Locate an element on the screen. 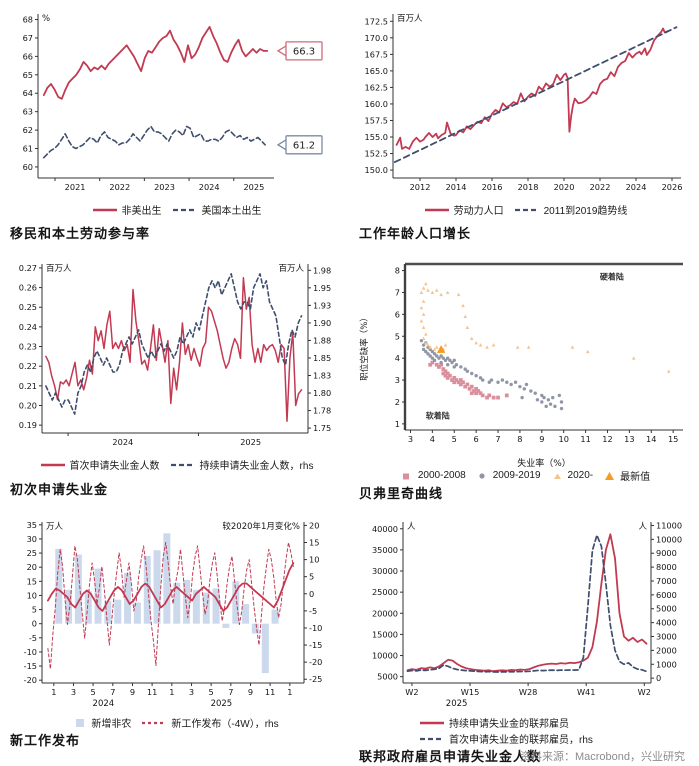  beveridge-curve-legend-item-2: 2020- is located at coordinates (572, 475).